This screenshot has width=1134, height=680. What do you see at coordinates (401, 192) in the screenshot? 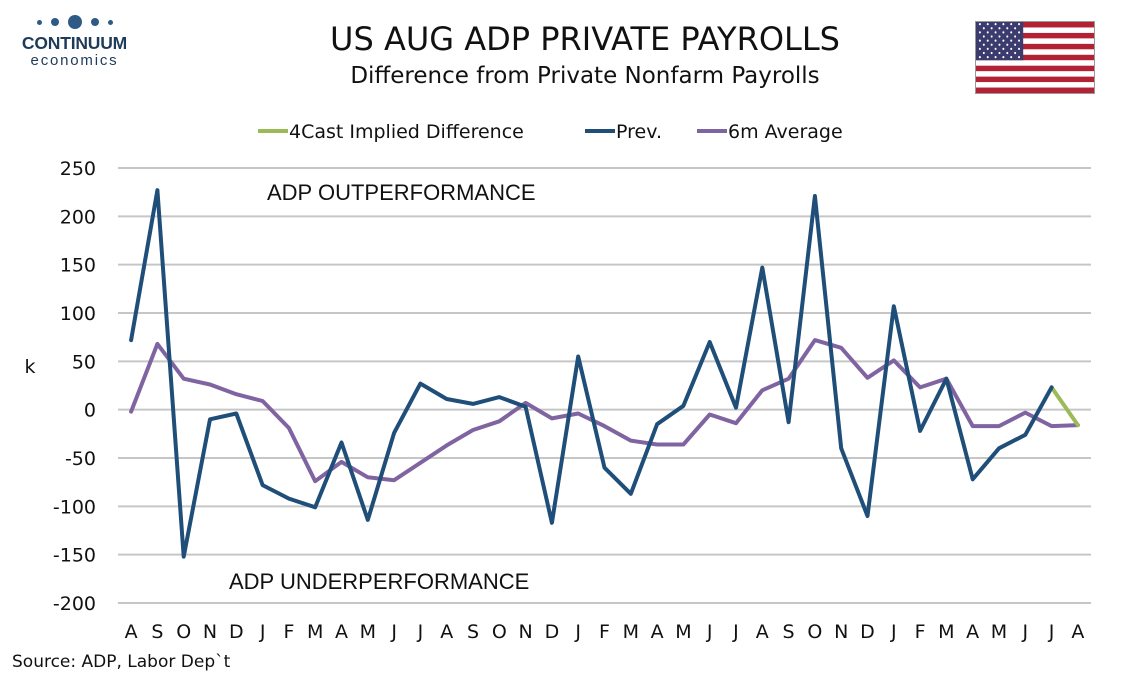
I see `annotation-outperformance: ADP OUTPERFORMANCE` at bounding box center [401, 192].